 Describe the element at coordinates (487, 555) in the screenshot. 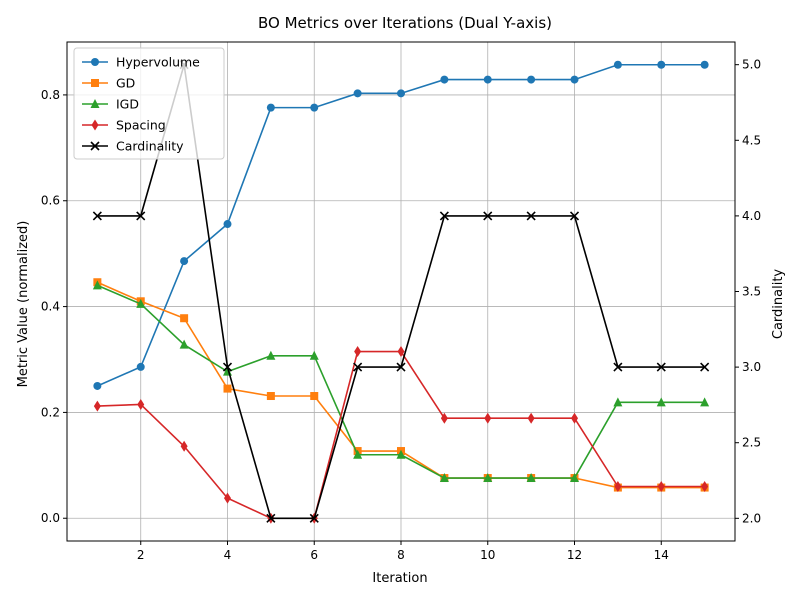

I see `x-tick-label: 10` at that location.